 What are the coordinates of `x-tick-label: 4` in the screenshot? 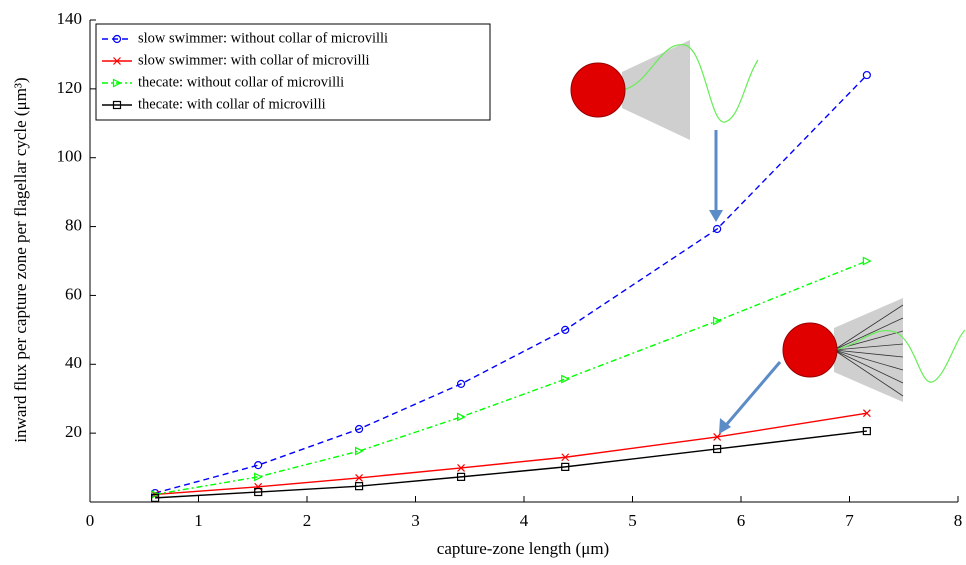 It's located at (524, 520).